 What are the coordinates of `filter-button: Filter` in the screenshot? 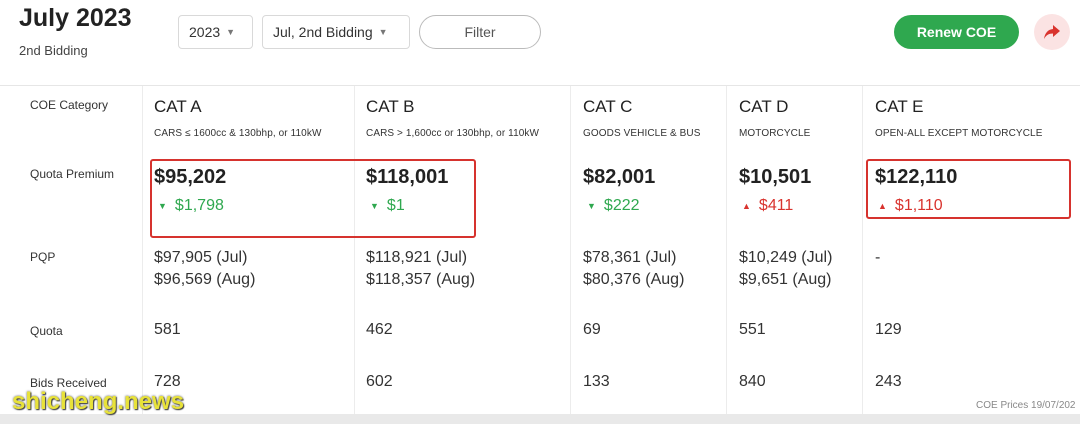 It's located at (480, 32).